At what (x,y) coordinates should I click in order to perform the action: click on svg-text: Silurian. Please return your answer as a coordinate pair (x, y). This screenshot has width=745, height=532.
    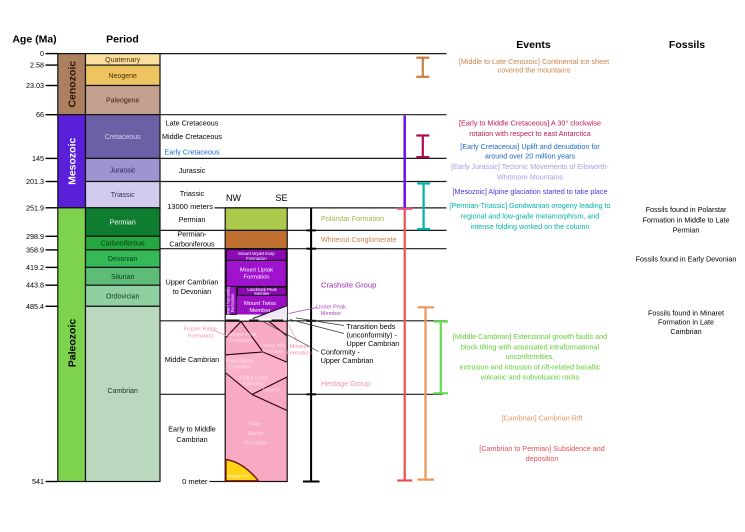
    Looking at the image, I should click on (122, 277).